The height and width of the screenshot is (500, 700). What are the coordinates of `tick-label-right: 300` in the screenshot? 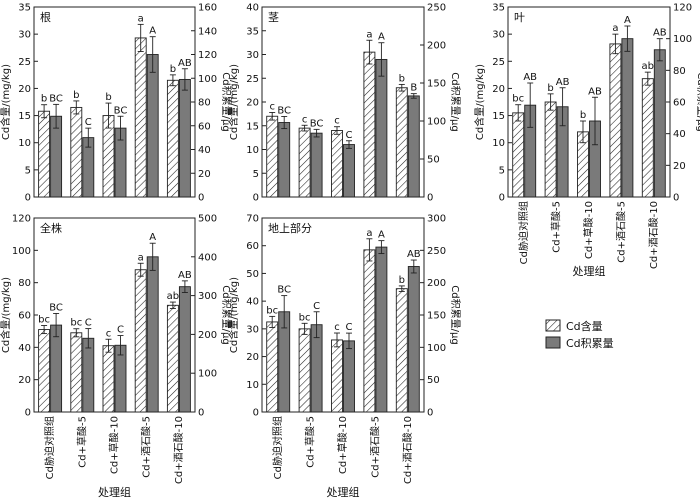 It's located at (436, 219).